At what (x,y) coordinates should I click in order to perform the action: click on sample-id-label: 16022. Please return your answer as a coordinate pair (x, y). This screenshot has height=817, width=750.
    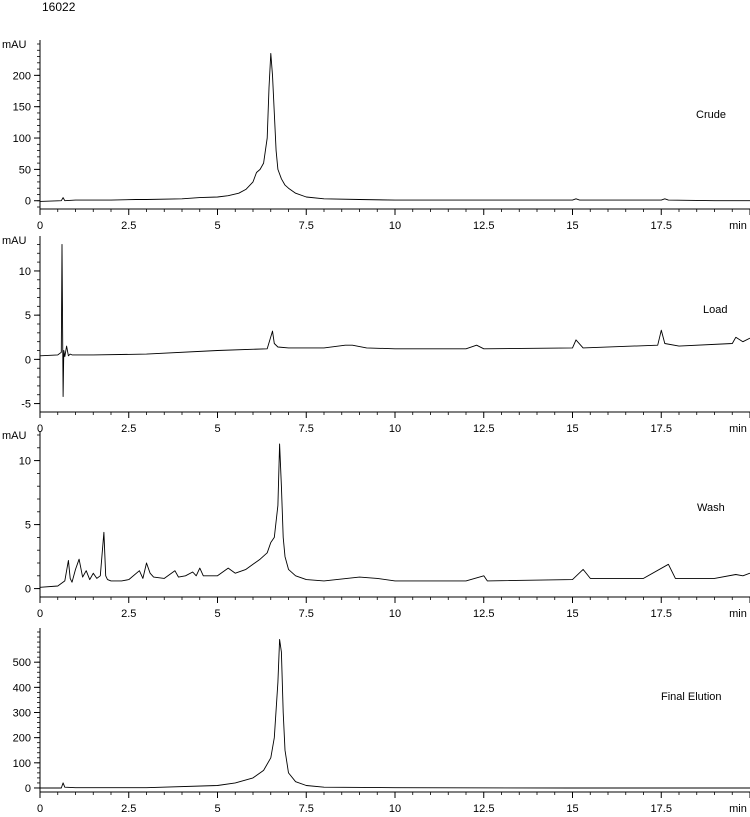
    Looking at the image, I should click on (59, 7).